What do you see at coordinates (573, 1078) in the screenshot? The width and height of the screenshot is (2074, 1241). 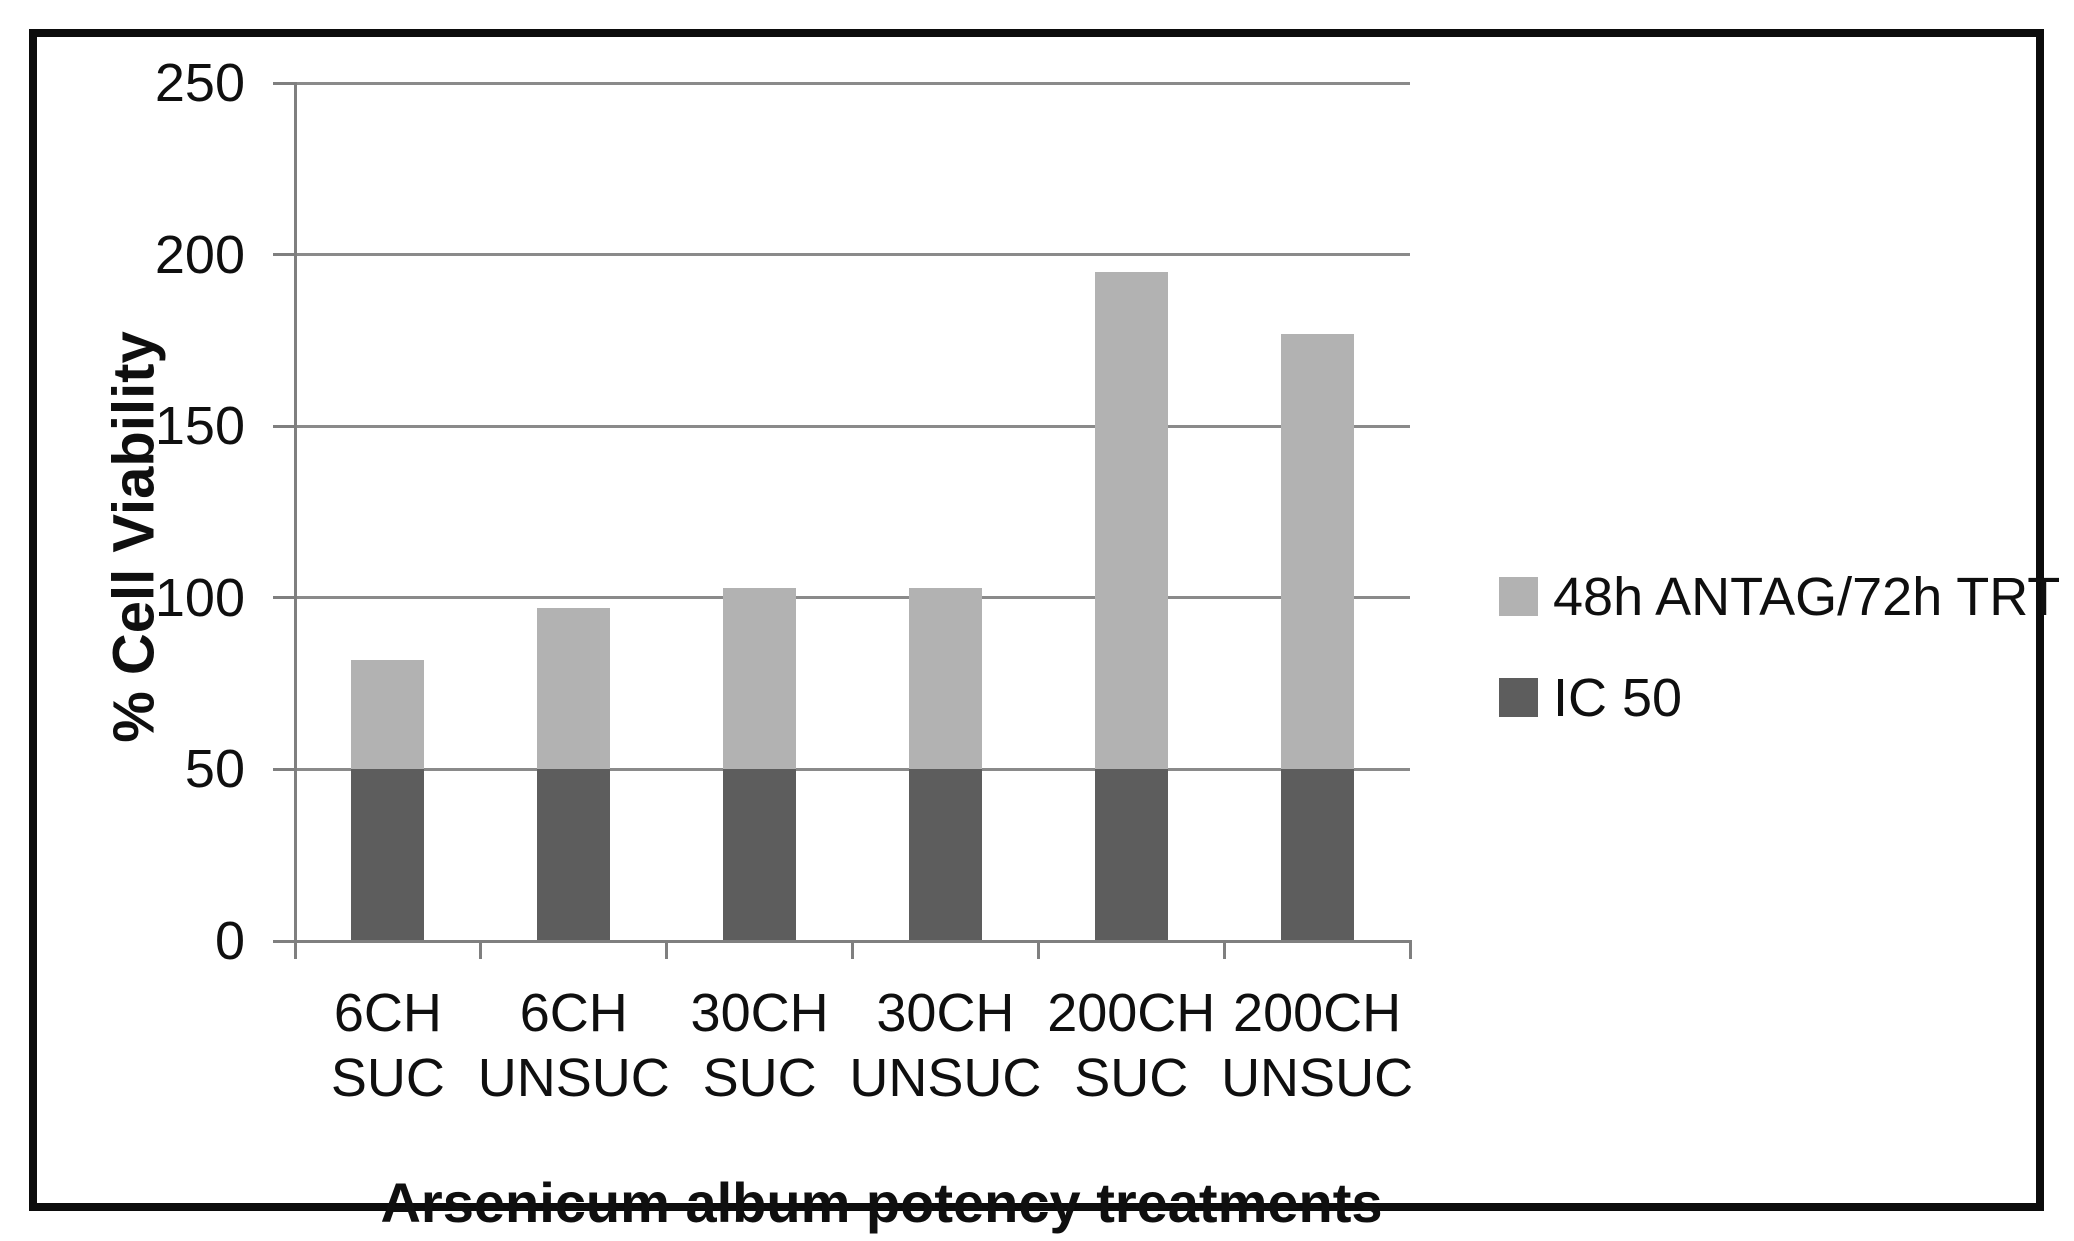 I see `x-category-label-6ch-unsuc-line2: UNSUC` at bounding box center [573, 1078].